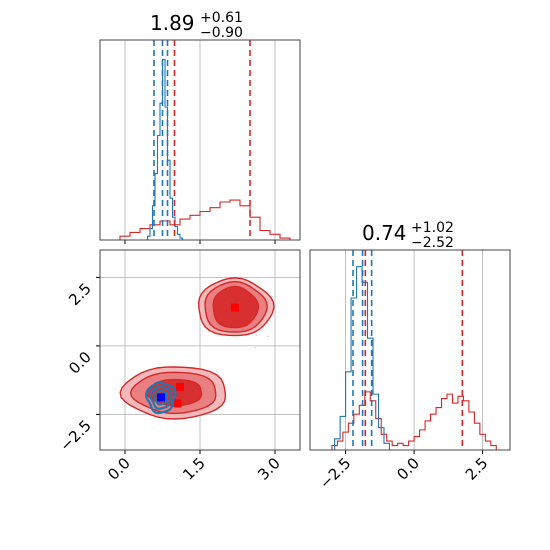 The width and height of the screenshot is (550, 550). I want to click on frame-joint, so click(200, 350).